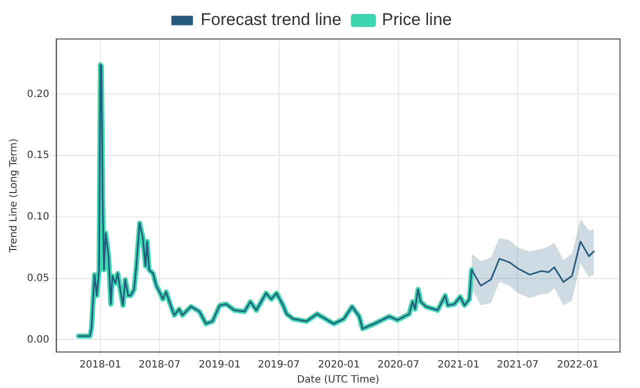  What do you see at coordinates (339, 365) in the screenshot?
I see `x-tick-label: 2020-01` at bounding box center [339, 365].